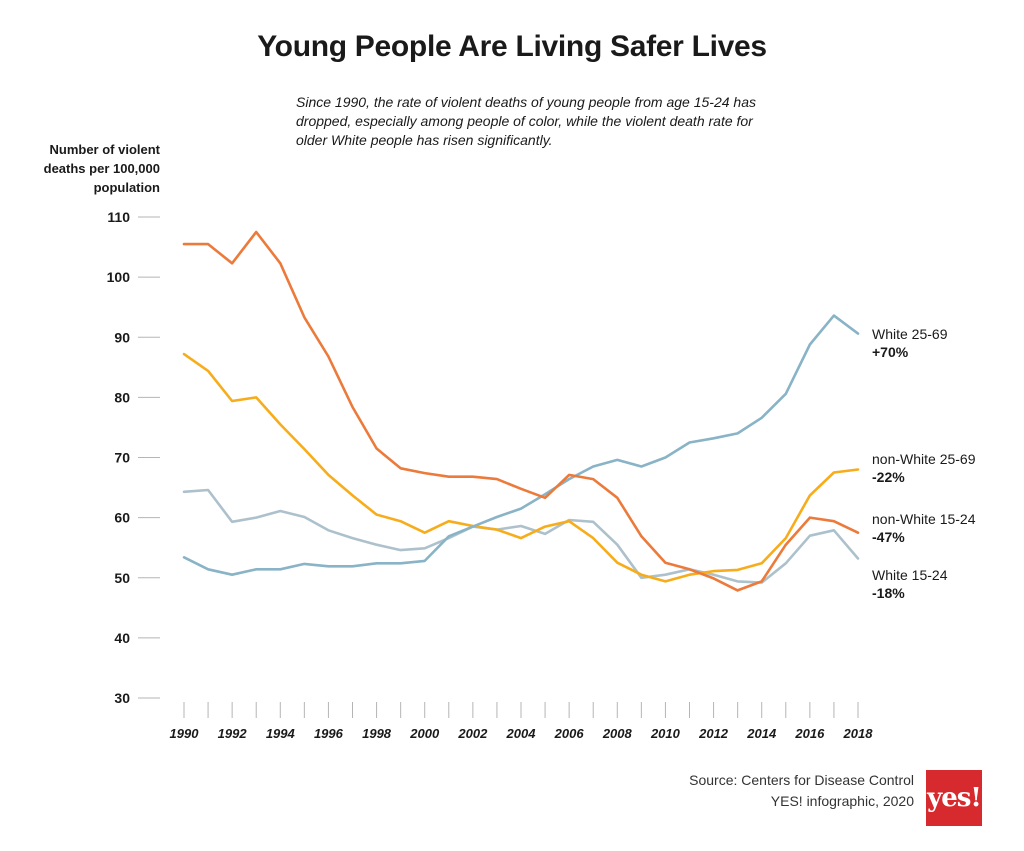 Image resolution: width=1024 pixels, height=851 pixels. I want to click on x-tick-label: 1994, so click(281, 733).